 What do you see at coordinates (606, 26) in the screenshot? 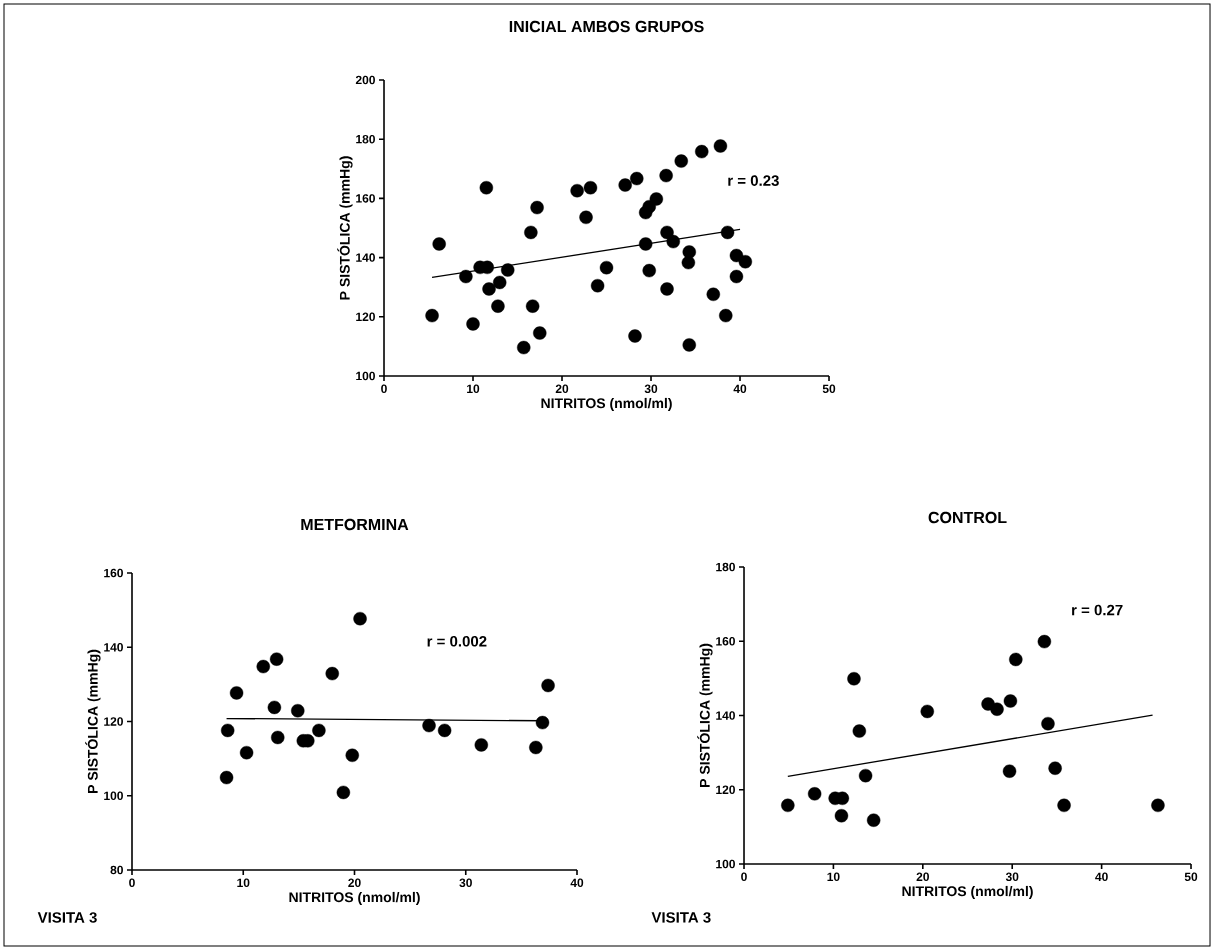
I see `chart-title: INICIAL AMBOS GRUPOS` at bounding box center [606, 26].